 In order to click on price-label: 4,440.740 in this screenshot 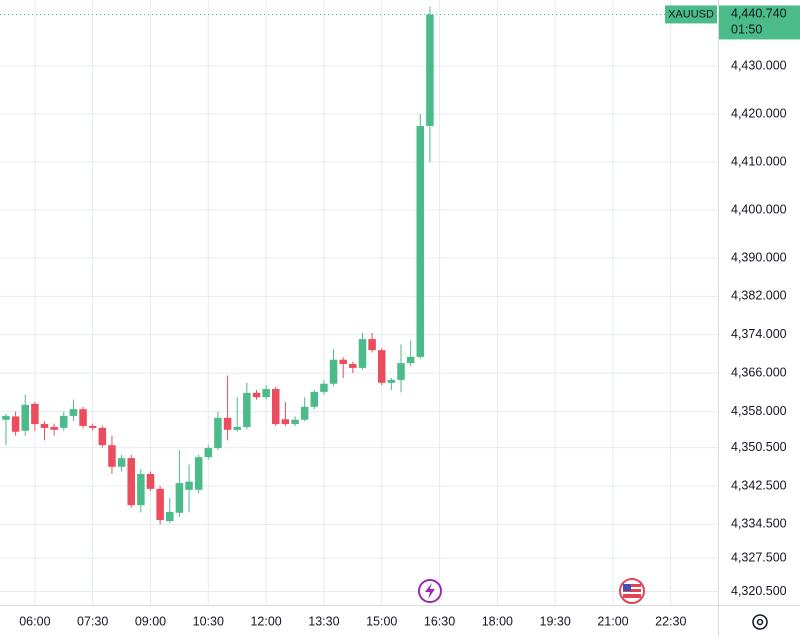, I will do `click(759, 14)`.